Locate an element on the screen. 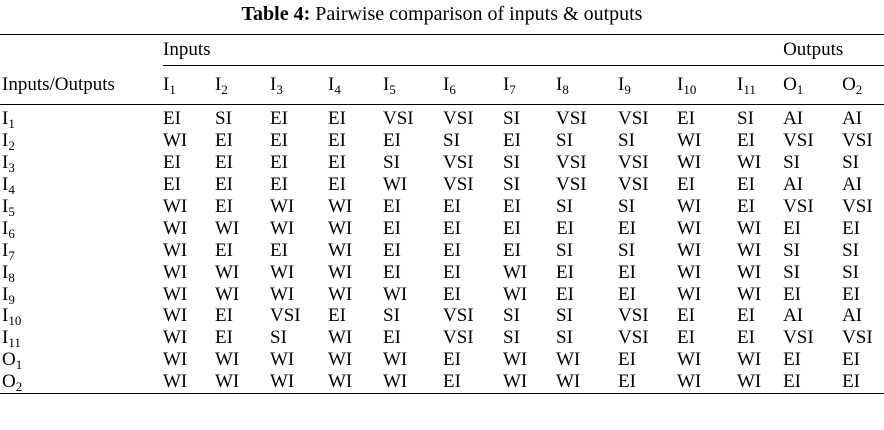  column-header-i9: I9 is located at coordinates (647, 85).